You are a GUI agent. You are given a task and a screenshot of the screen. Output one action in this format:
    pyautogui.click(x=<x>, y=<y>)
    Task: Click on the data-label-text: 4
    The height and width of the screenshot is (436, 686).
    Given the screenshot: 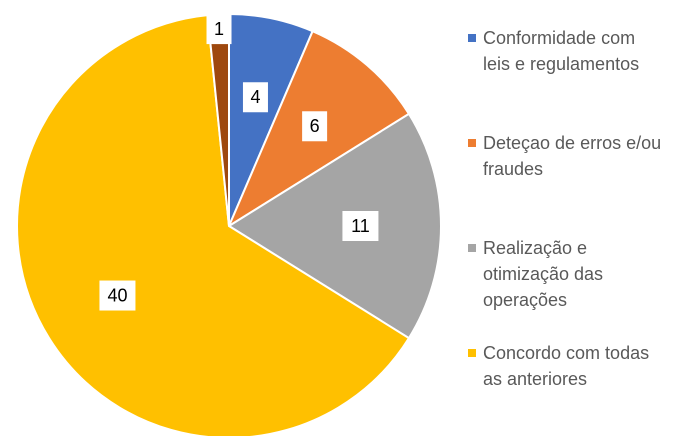 What is the action you would take?
    pyautogui.click(x=255, y=97)
    